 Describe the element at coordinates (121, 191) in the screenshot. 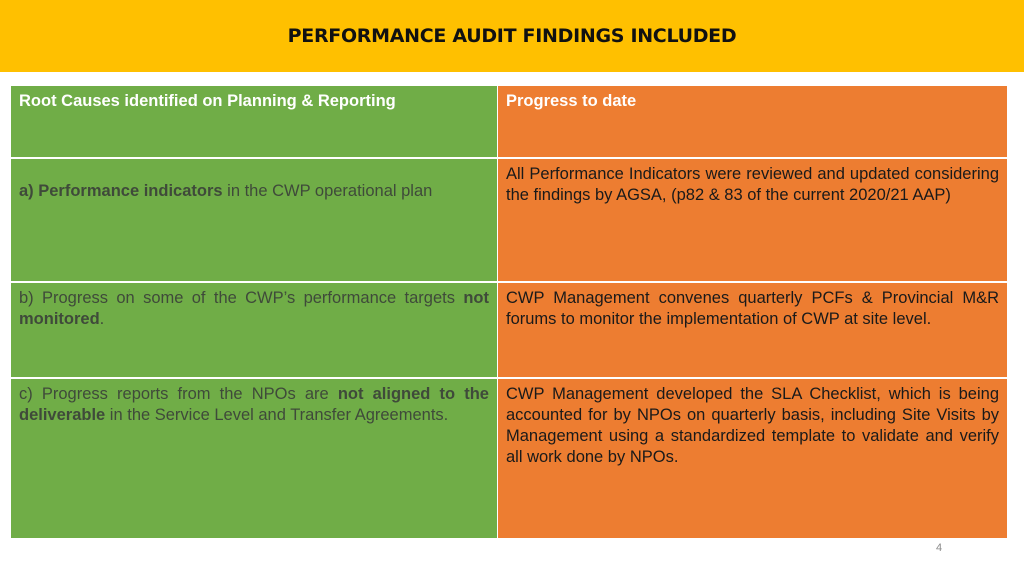

I see `root-cause-a-bold: a) Performance indicators` at that location.